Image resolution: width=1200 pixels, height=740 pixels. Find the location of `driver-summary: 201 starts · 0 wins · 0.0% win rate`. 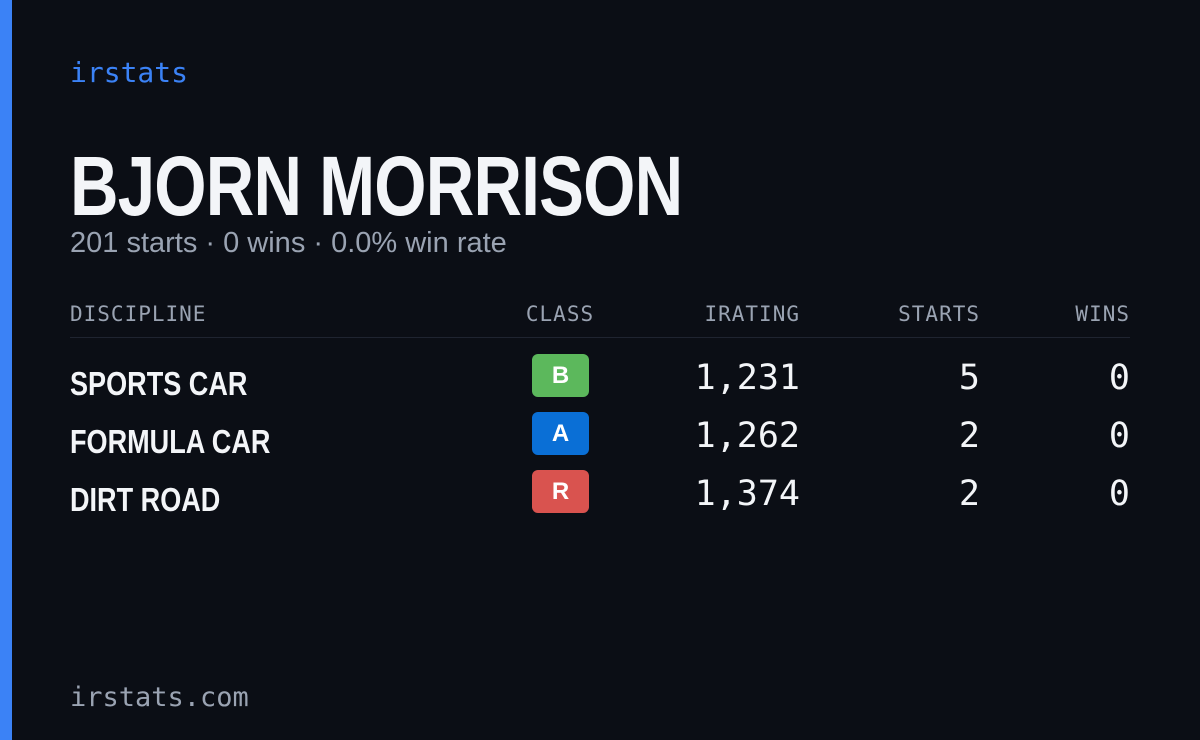

driver-summary: 201 starts · 0 wins · 0.0% win rate is located at coordinates (288, 243).